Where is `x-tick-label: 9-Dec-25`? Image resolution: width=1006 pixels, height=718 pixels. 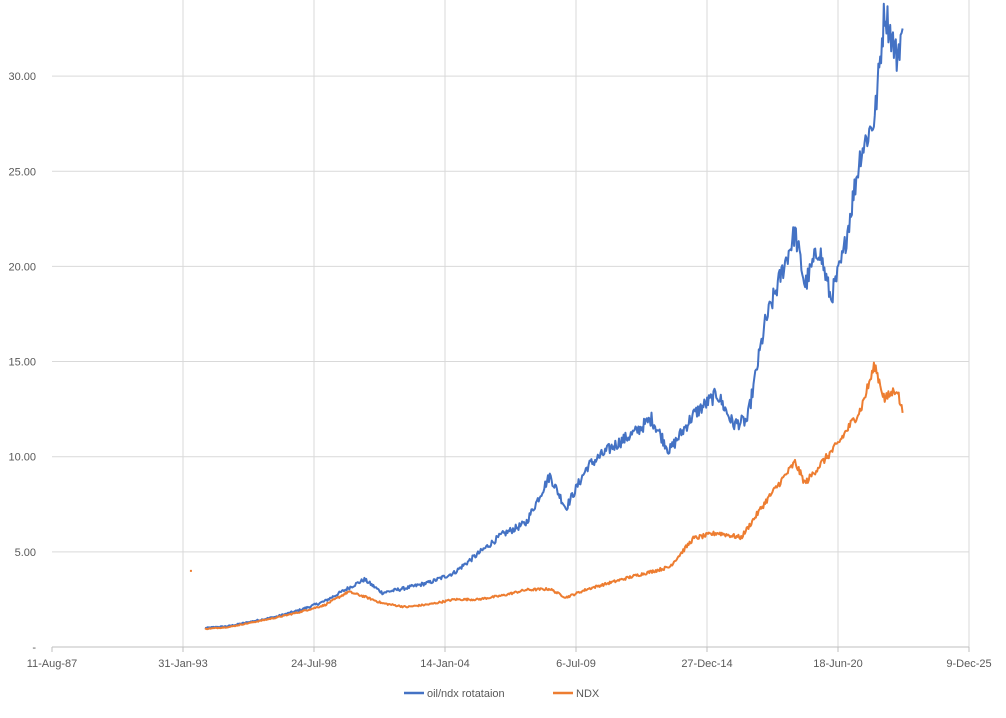
x-tick-label: 9-Dec-25 is located at coordinates (968, 664).